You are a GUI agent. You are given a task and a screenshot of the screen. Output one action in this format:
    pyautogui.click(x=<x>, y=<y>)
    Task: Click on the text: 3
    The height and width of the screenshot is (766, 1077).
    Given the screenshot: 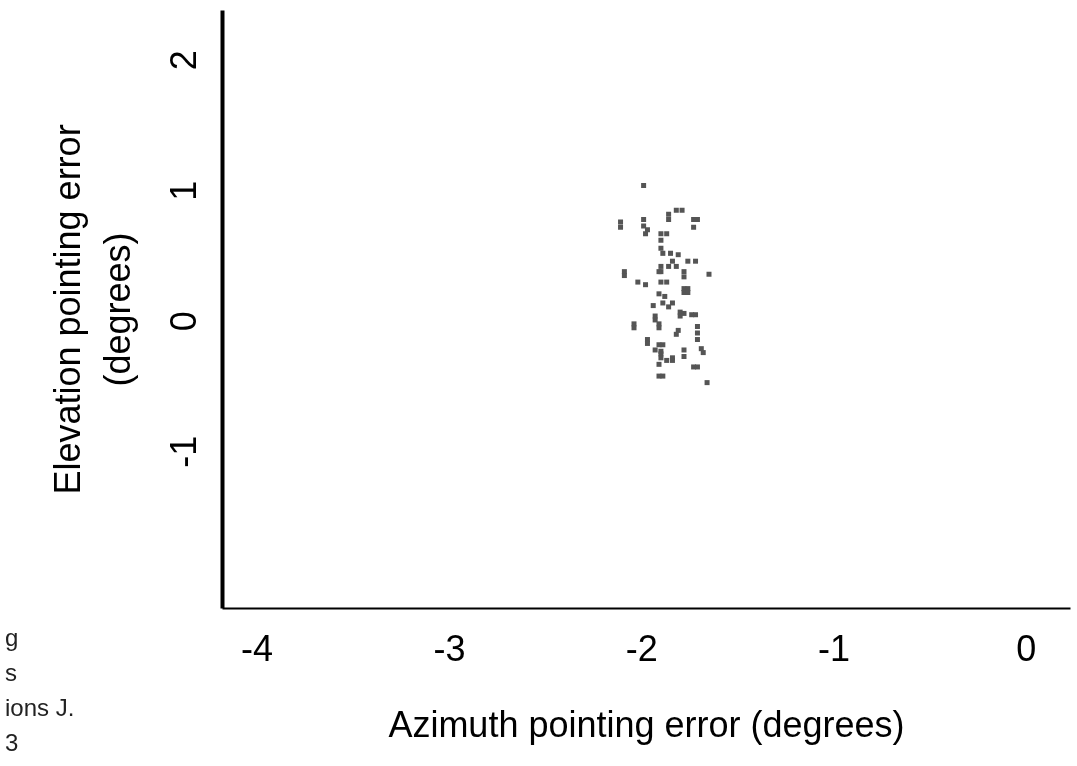 What is the action you would take?
    pyautogui.click(x=12, y=742)
    